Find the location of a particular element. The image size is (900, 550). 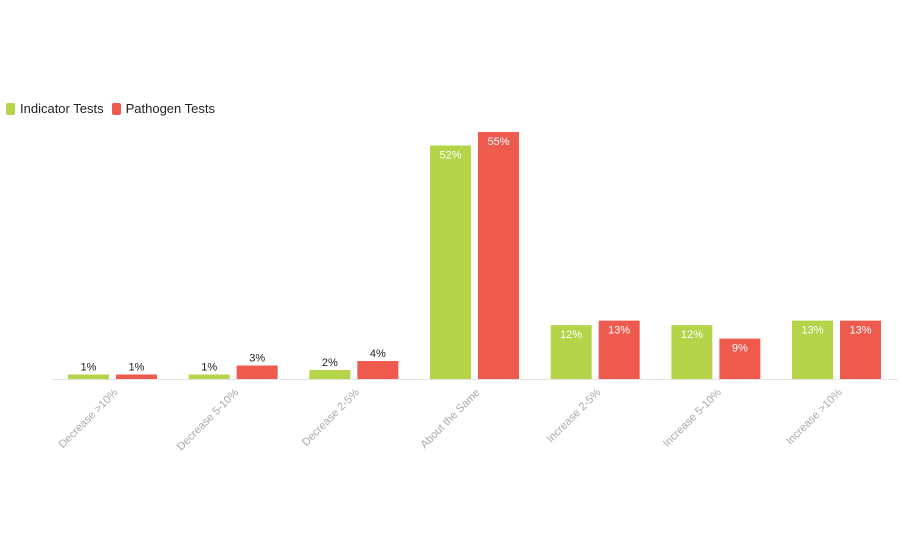

data-label-indicator-tests-decrease-5-10: 1% is located at coordinates (209, 368).